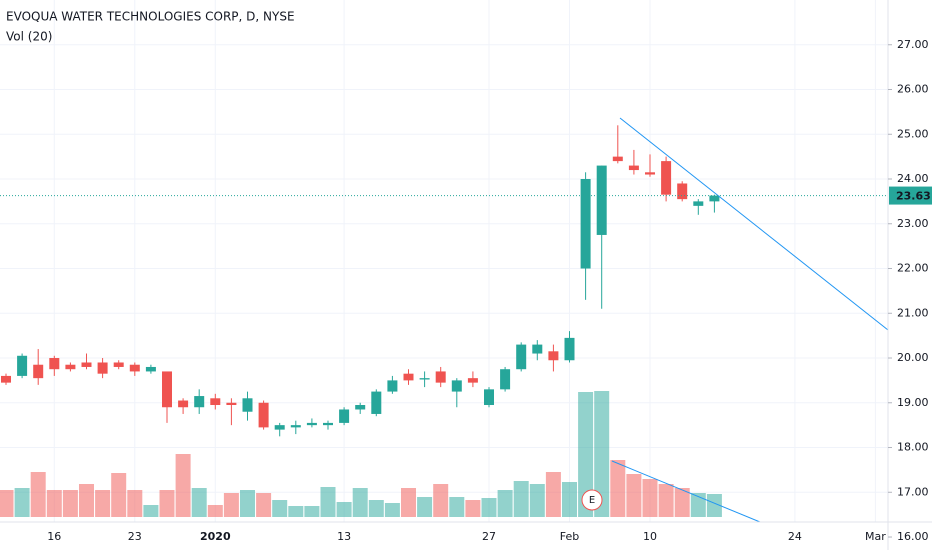  Describe the element at coordinates (489, 536) in the screenshot. I see `x-tick-label: 27` at that location.